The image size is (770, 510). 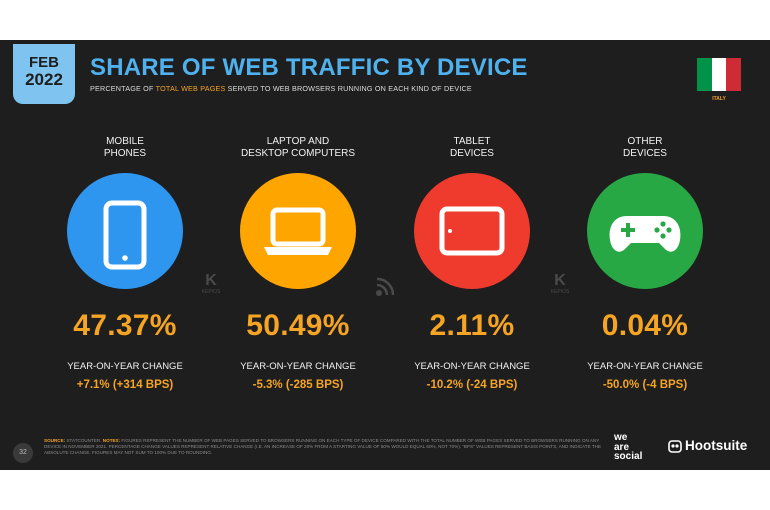 I want to click on yoy-value: -50.0% (-4 BPS), so click(x=645, y=385).